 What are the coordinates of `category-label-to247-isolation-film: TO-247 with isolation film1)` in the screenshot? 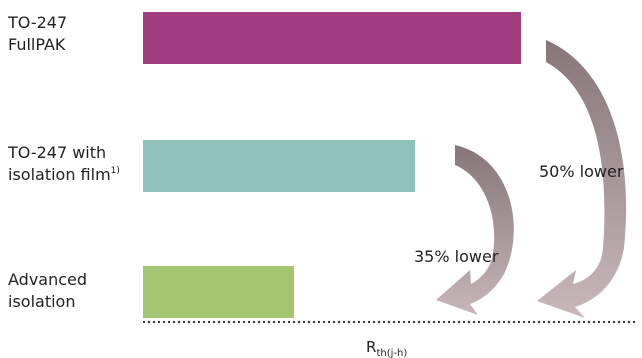 It's located at (63, 163).